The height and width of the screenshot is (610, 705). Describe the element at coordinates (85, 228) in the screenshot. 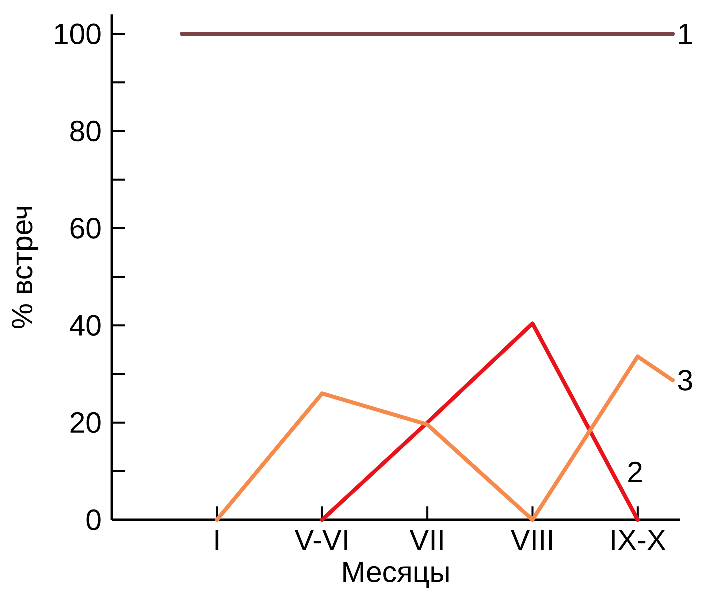

I see `y-tick-label: 60` at that location.